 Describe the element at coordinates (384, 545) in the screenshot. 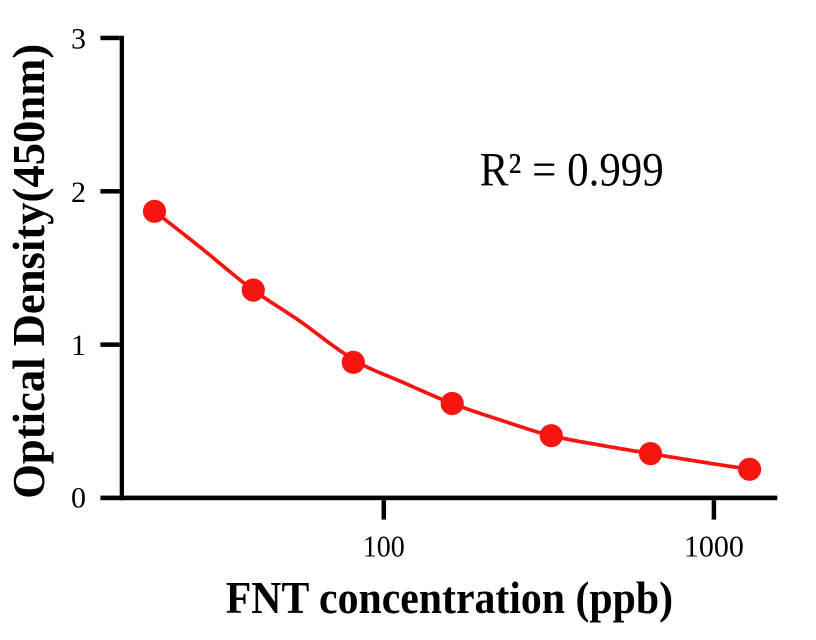

I see `svg-text: 100` at that location.